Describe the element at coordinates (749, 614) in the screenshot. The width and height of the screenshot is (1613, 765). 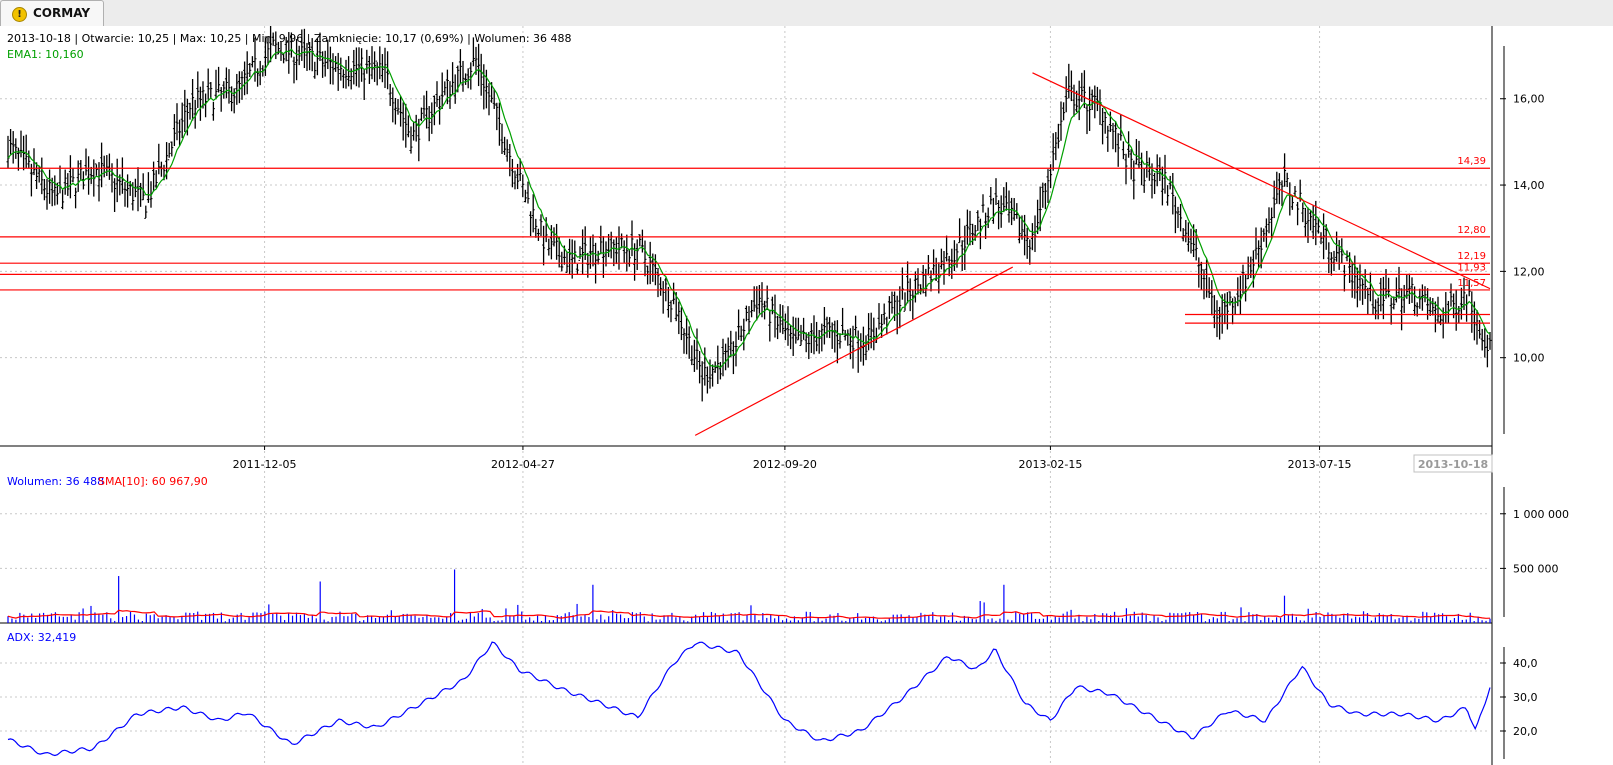
I see `sma-line` at that location.